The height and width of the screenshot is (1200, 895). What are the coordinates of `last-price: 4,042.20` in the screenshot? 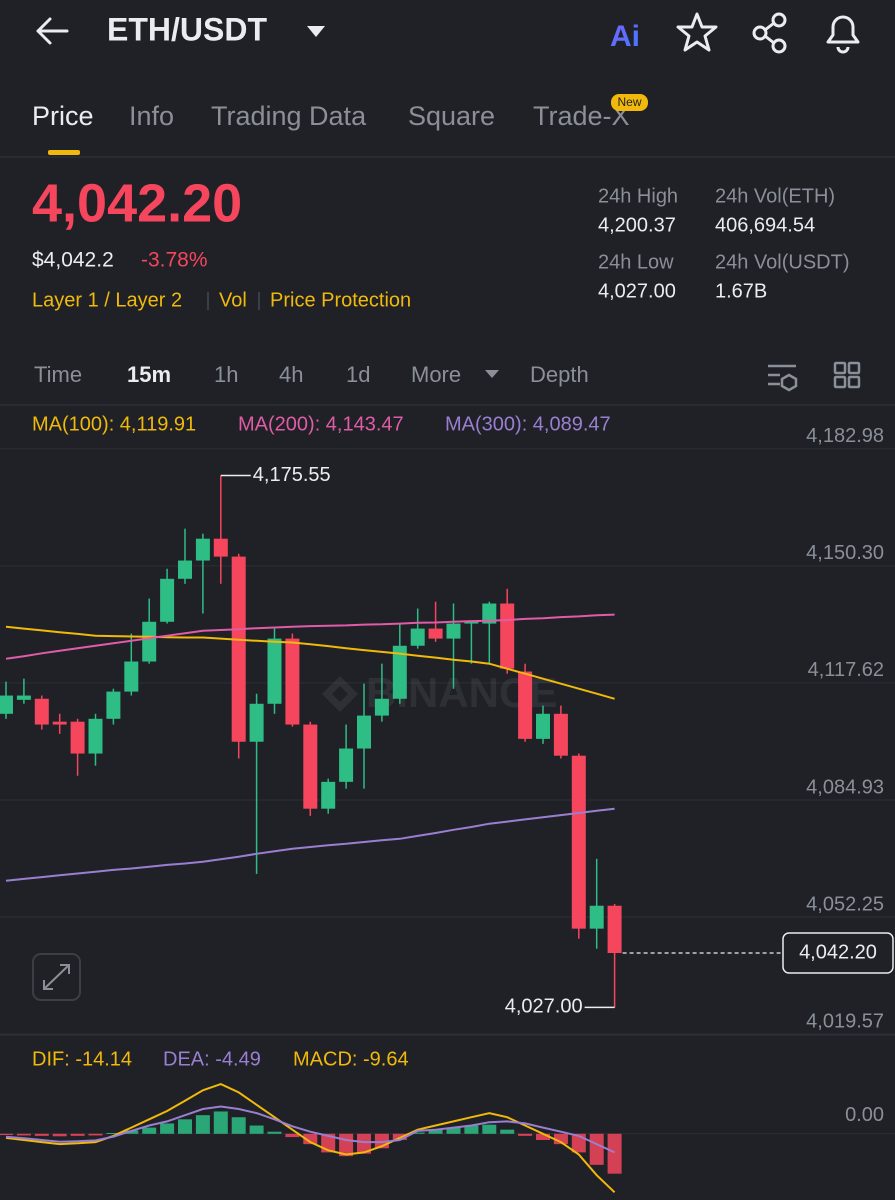 It's located at (137, 203).